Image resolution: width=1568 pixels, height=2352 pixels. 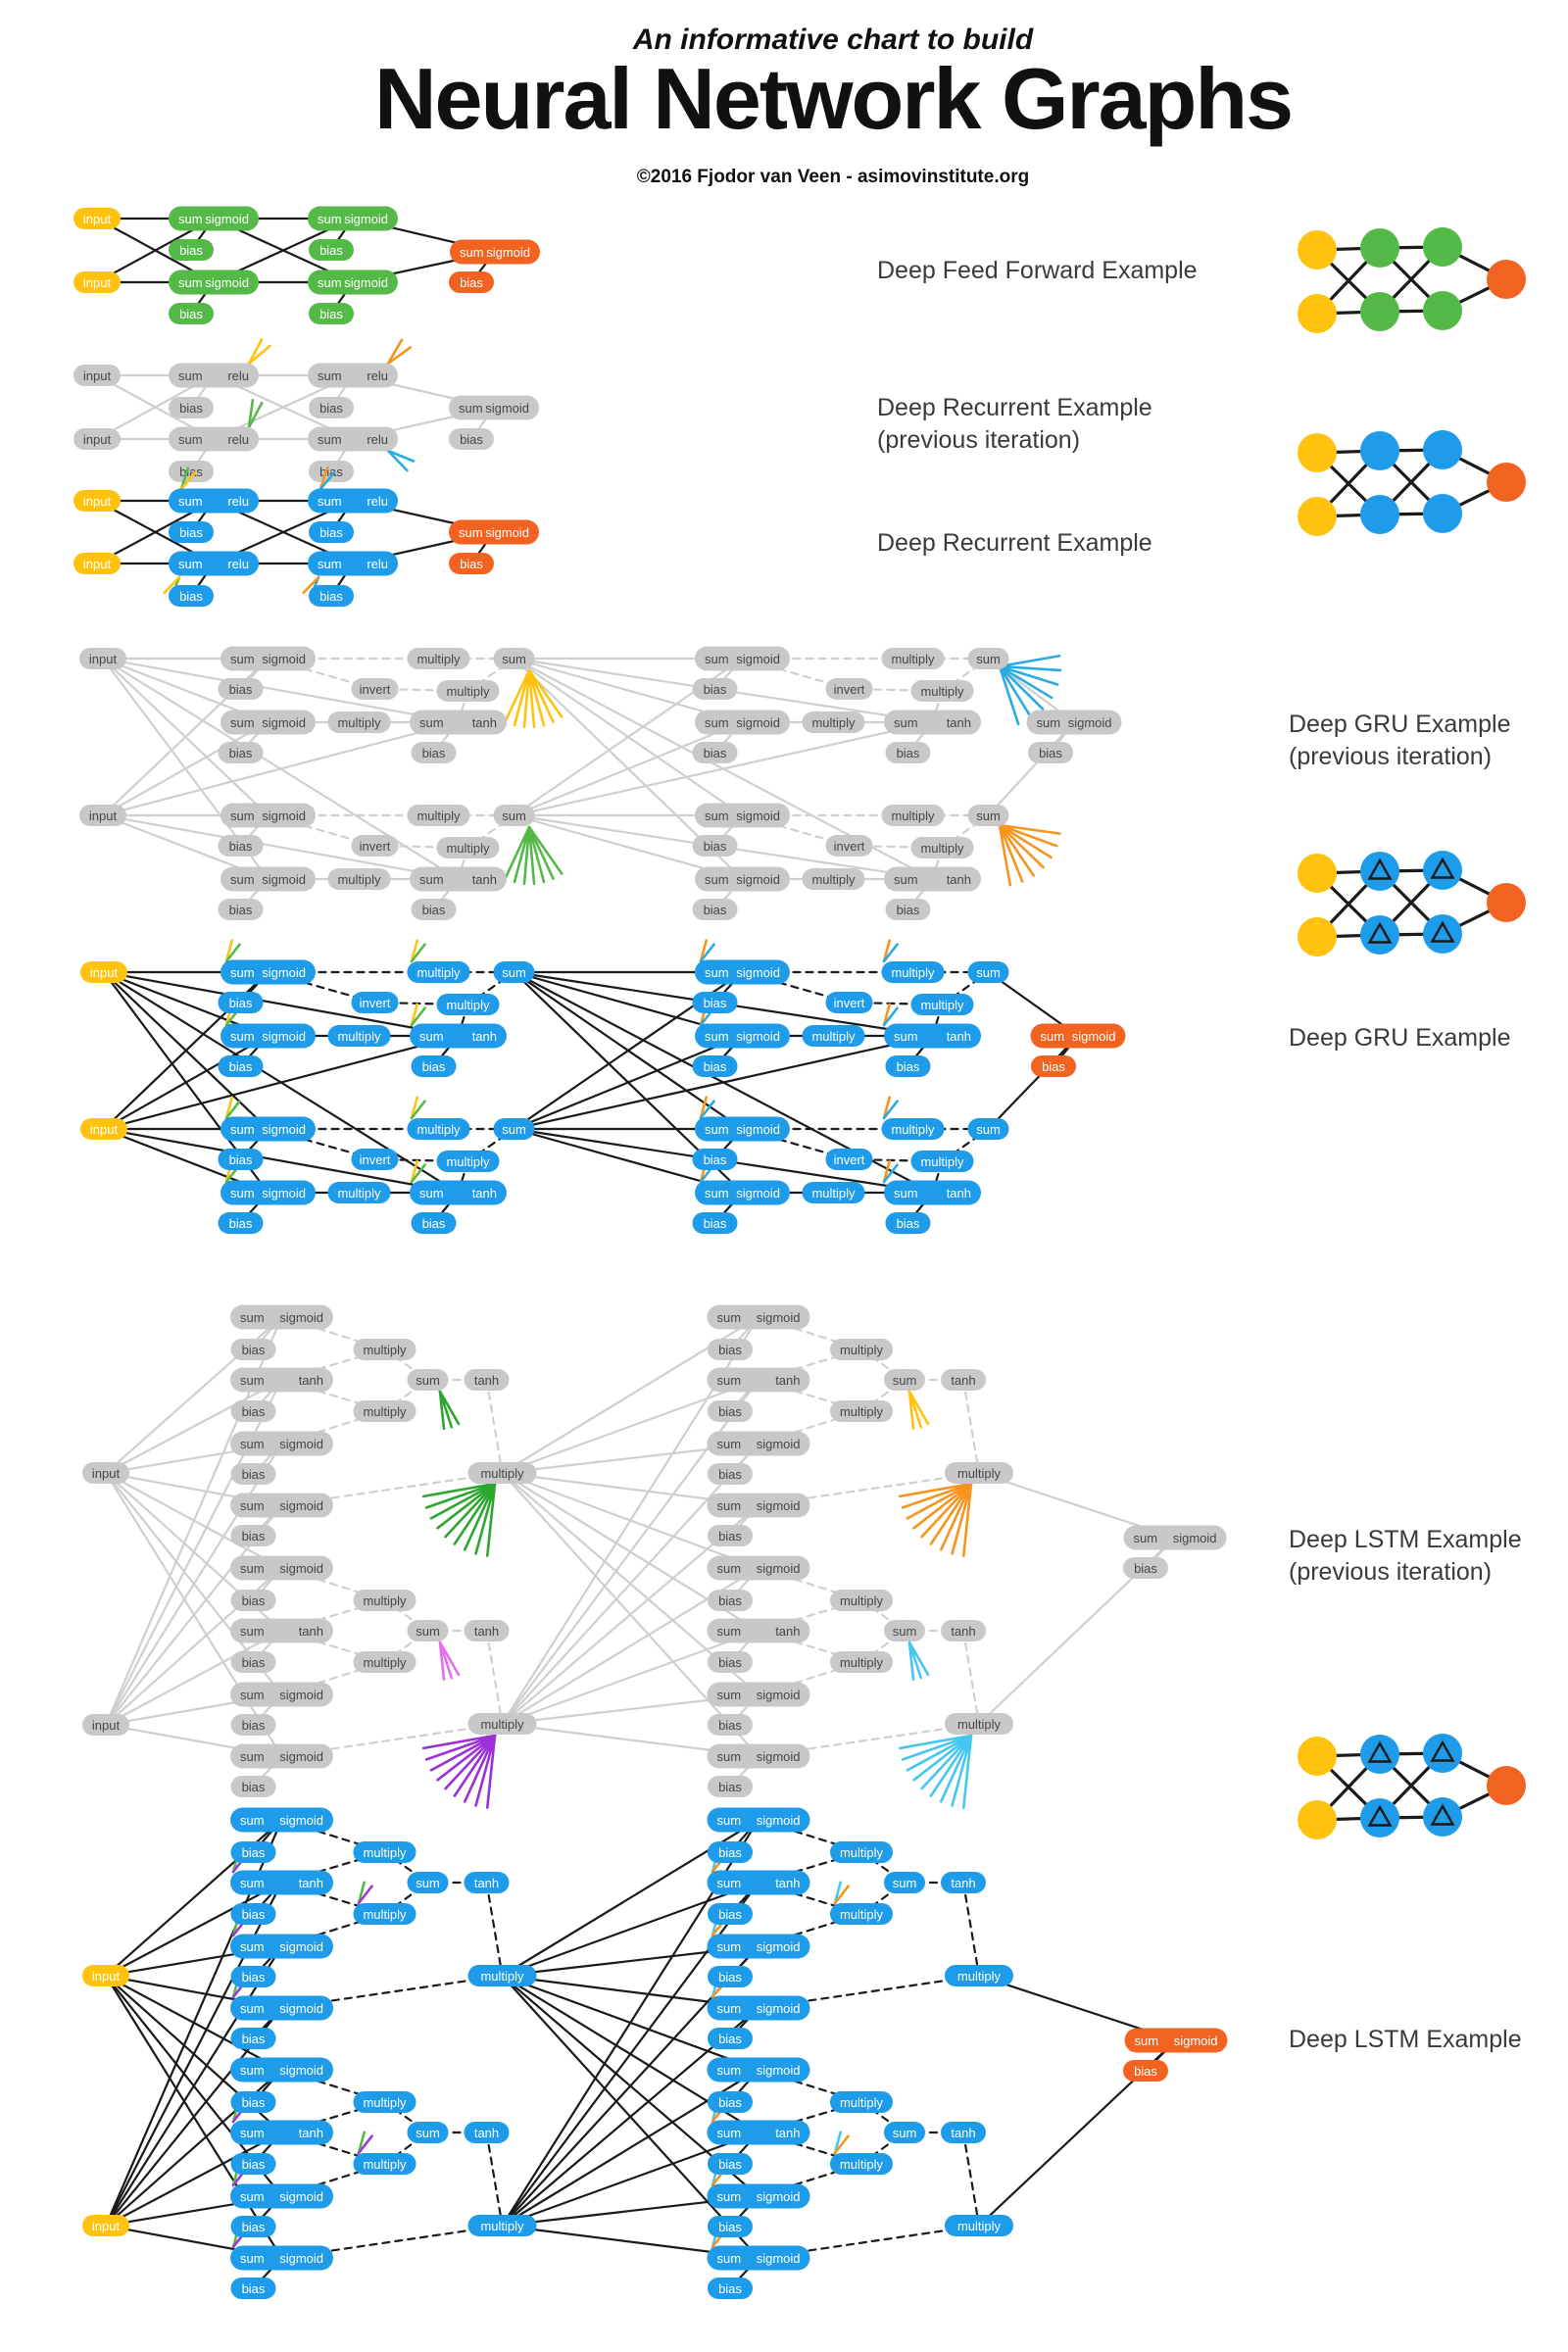 What do you see at coordinates (375, 846) in the screenshot?
I see `node-invert: invert` at bounding box center [375, 846].